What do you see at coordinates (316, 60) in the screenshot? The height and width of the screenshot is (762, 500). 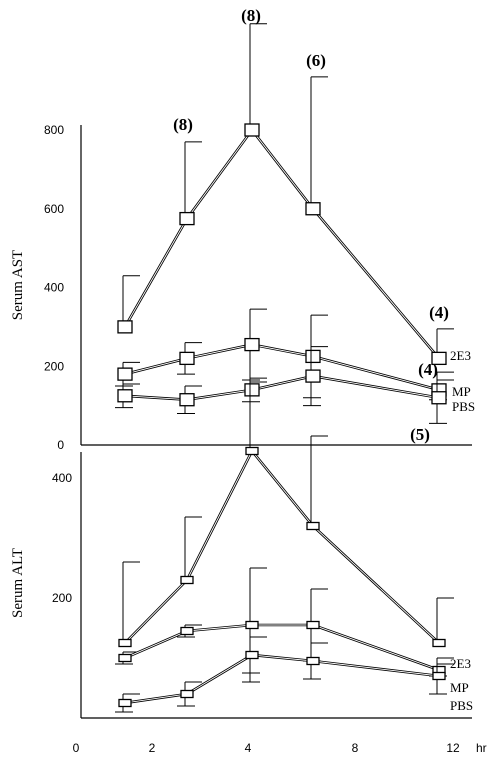 I see `n-count-annotation: (6)` at bounding box center [316, 60].